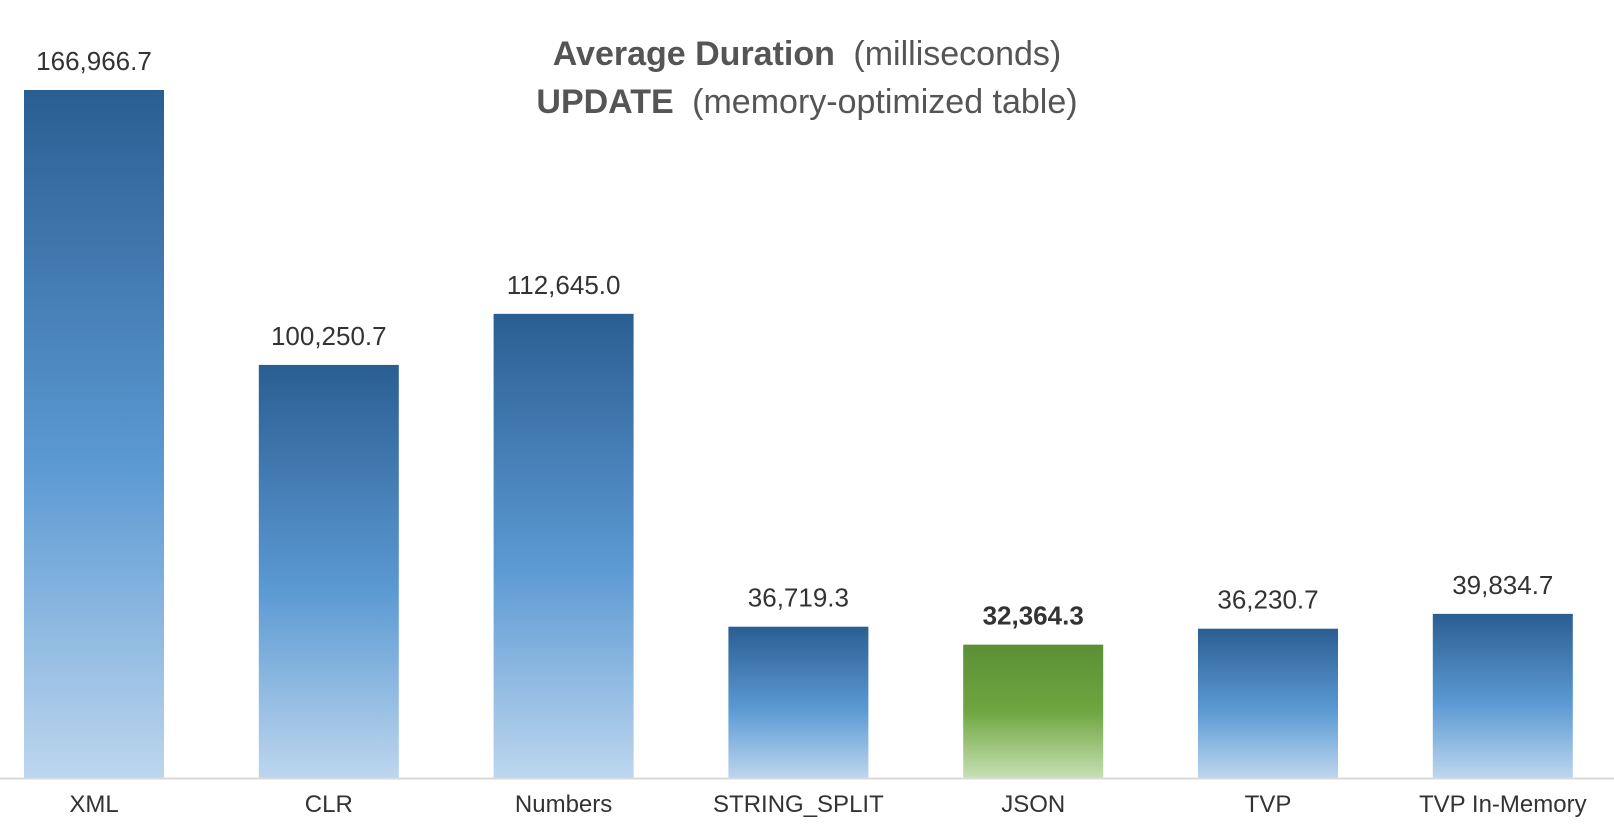 The width and height of the screenshot is (1614, 840). Describe the element at coordinates (563, 545) in the screenshot. I see `bar-numbers` at that location.